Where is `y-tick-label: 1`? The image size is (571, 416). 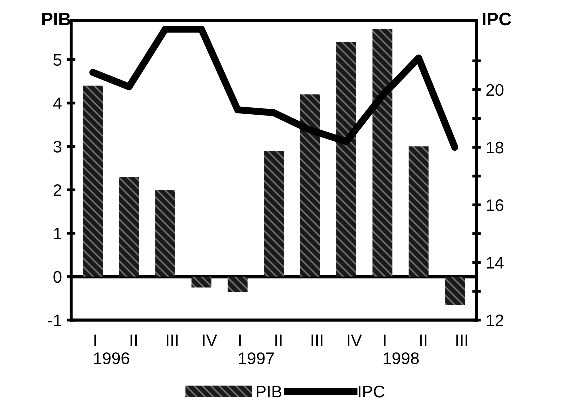
y-tick-label: 1 is located at coordinates (58, 234).